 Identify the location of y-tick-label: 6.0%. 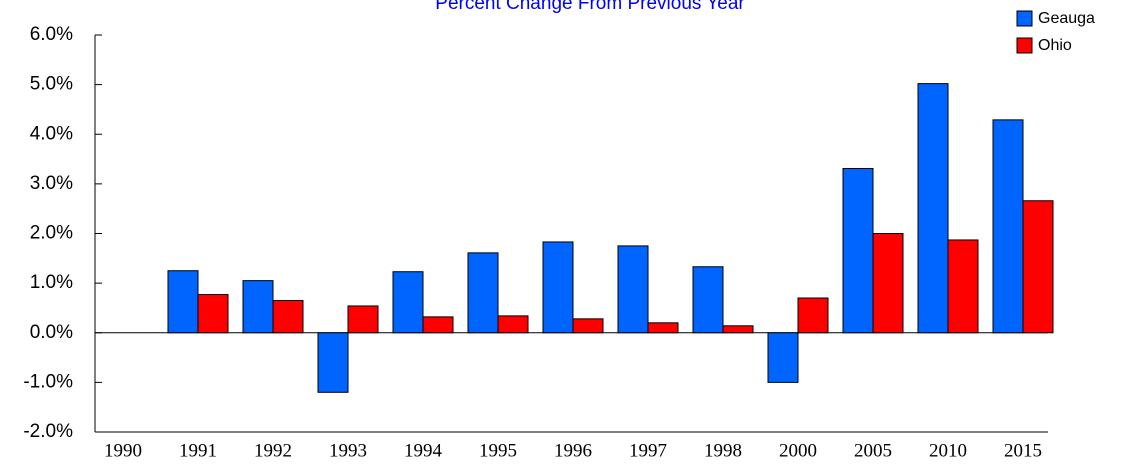
(51, 34).